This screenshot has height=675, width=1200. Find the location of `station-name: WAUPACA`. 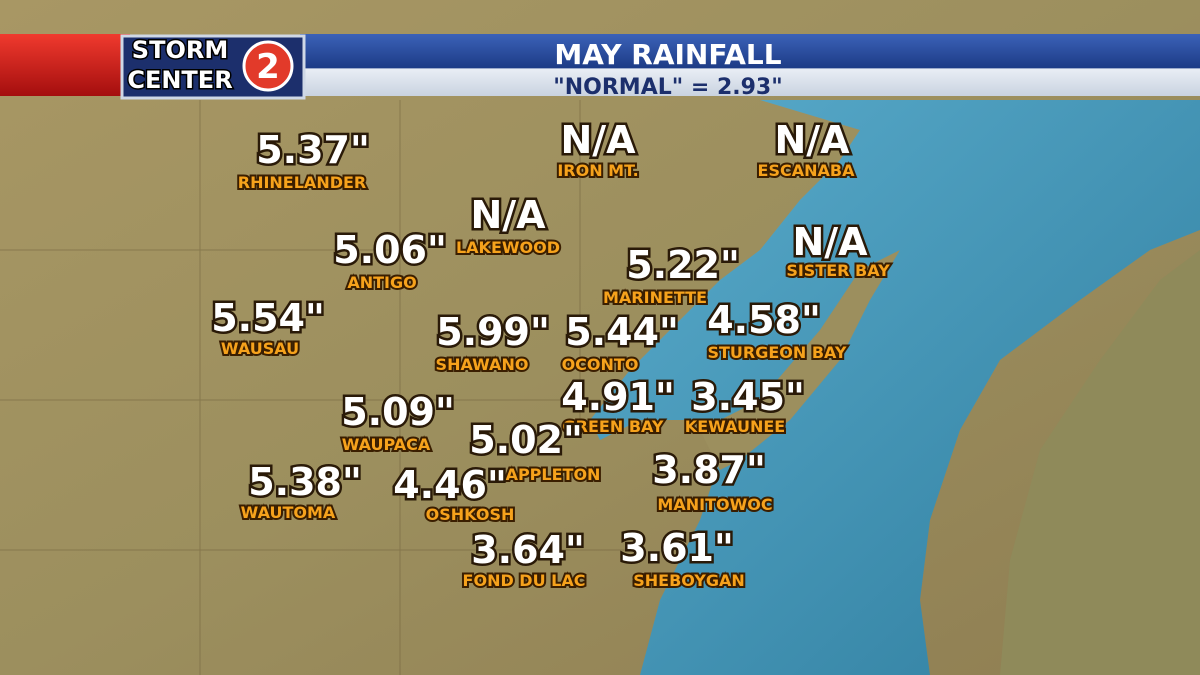

station-name: WAUPACA is located at coordinates (386, 444).